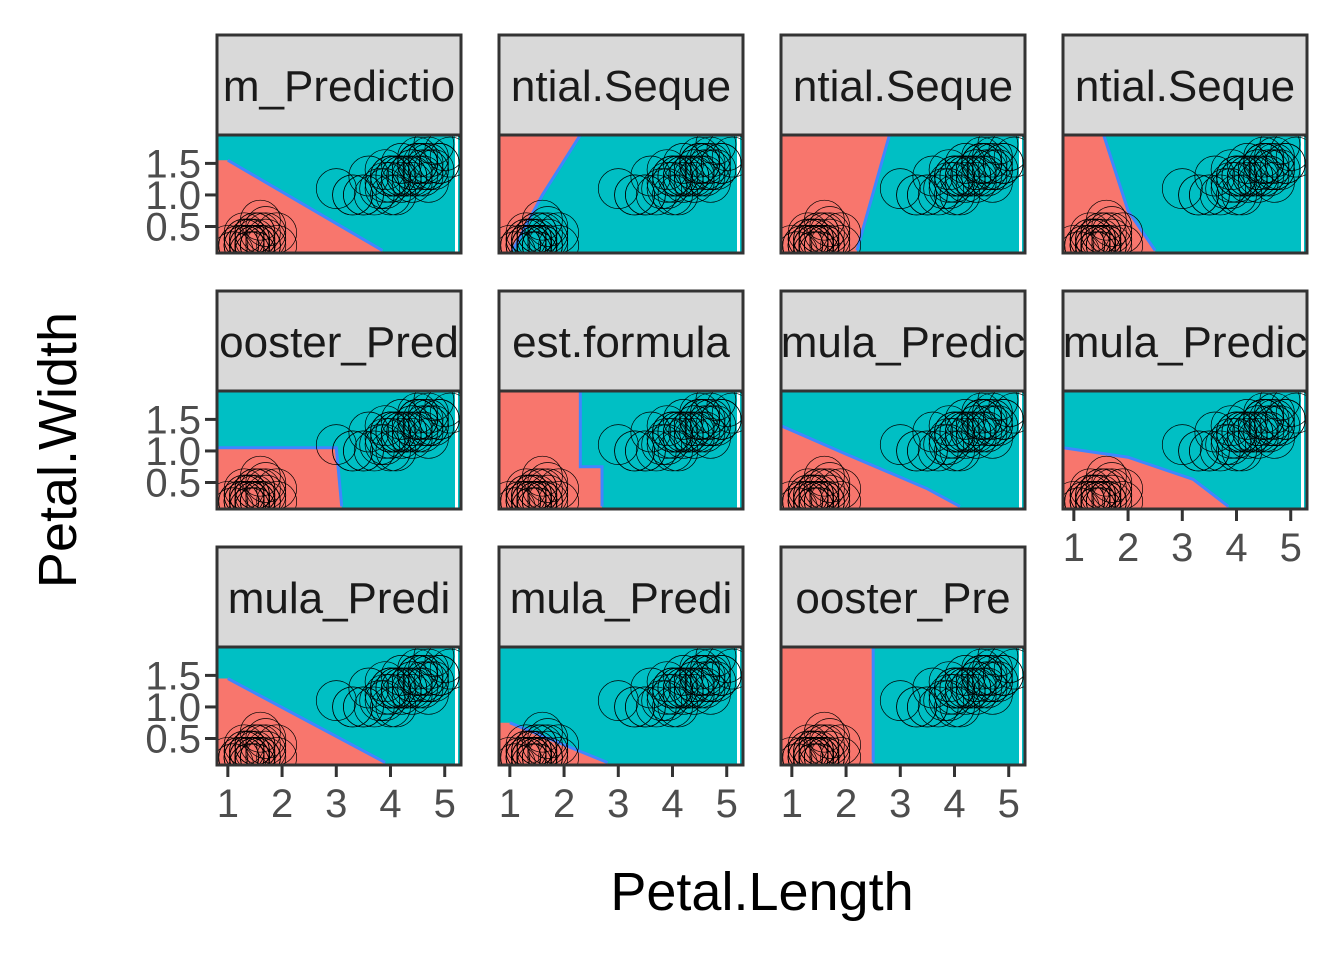 Image resolution: width=1344 pixels, height=960 pixels. What do you see at coordinates (618, 804) in the screenshot?
I see `x-tick-label: 3` at bounding box center [618, 804].